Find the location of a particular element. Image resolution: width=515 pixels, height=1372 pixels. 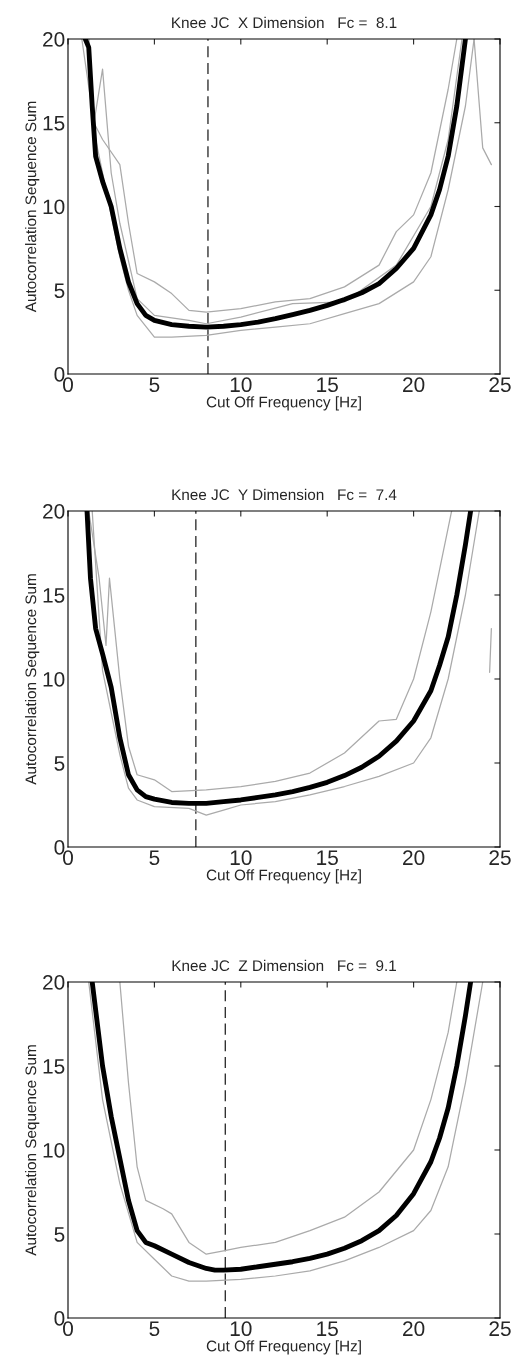

chart-title: Knee JC Y Dimension Fc = 7.4 is located at coordinates (284, 494).